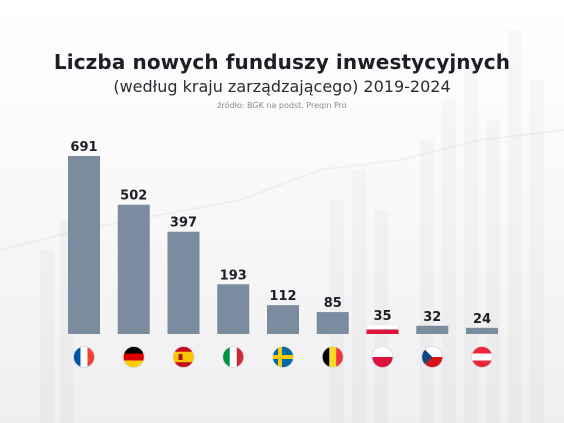 The height and width of the screenshot is (423, 564). Describe the element at coordinates (333, 303) in the screenshot. I see `value-label: 85` at that location.